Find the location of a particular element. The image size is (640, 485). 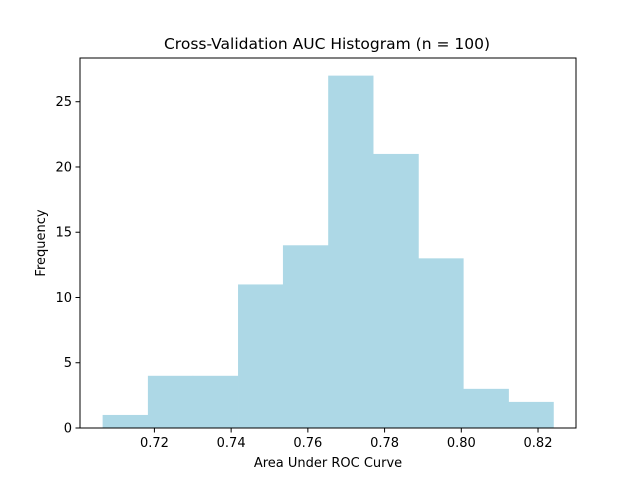

x-tick-label: 0.76 is located at coordinates (307, 443).